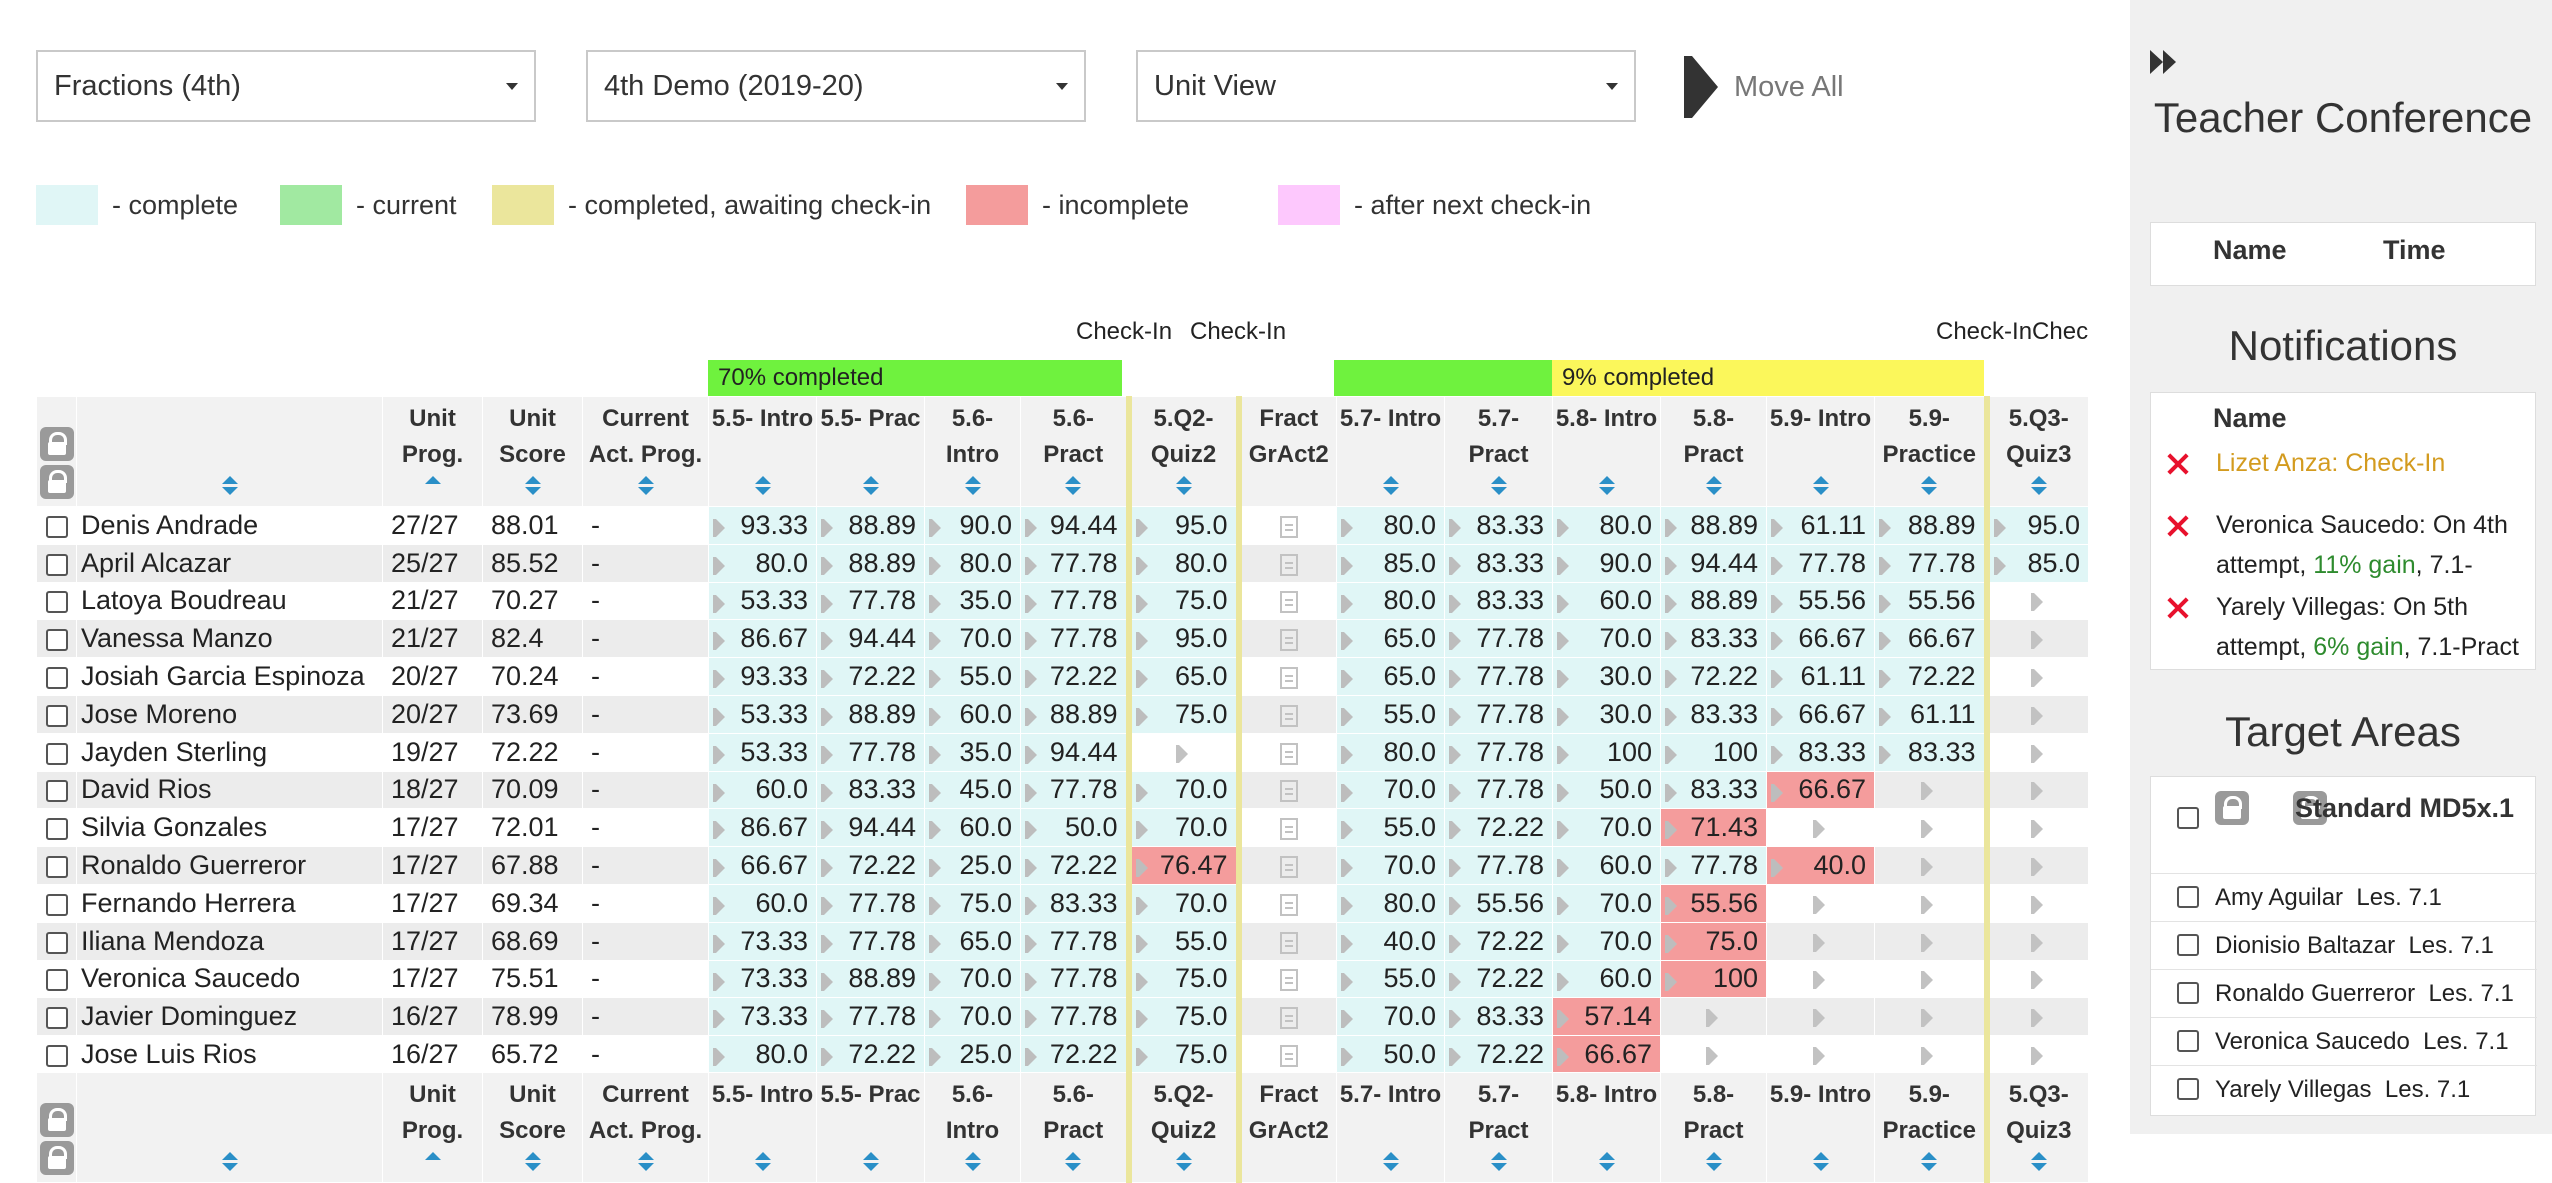 The height and width of the screenshot is (1183, 2552). I want to click on activity-score-cell: 50.0, so click(1074, 828).